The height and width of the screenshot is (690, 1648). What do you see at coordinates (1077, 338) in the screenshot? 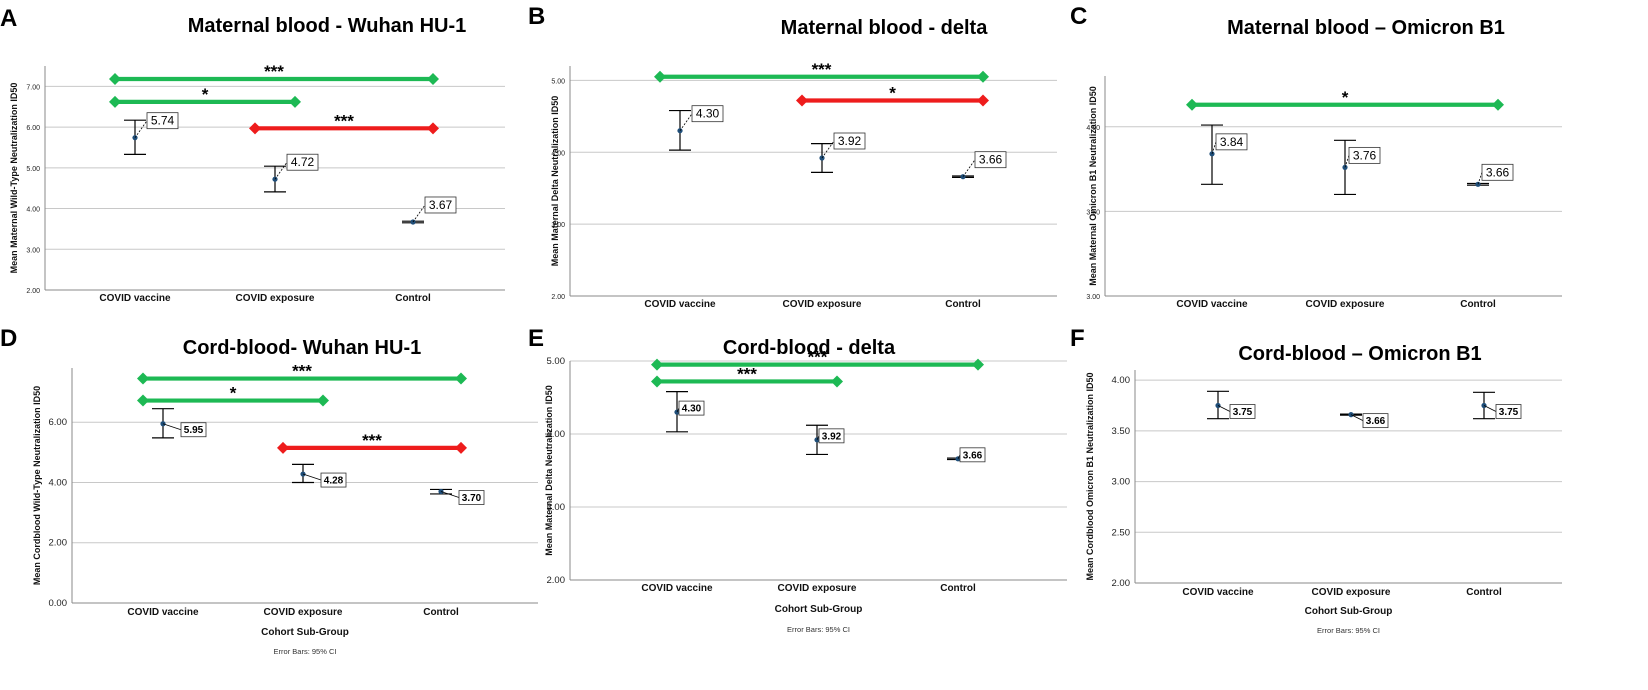
I see `panel-letter: F` at bounding box center [1077, 338].